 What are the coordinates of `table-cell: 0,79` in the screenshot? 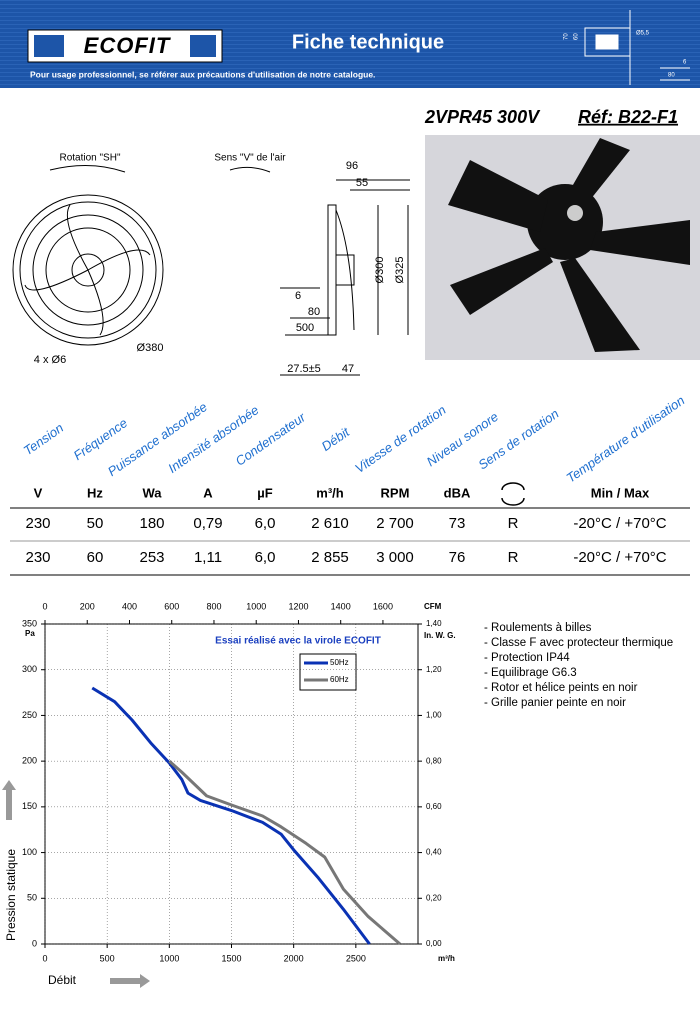 It's located at (207, 523).